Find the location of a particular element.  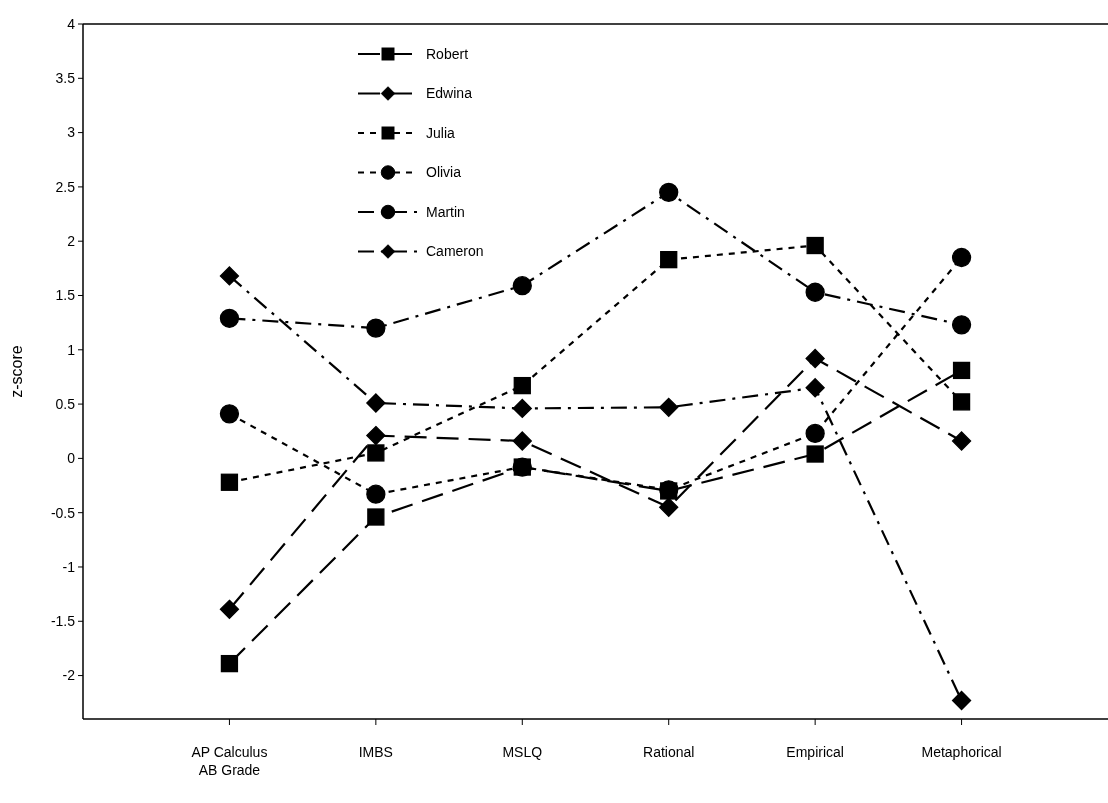

legend-label: Olivia is located at coordinates (444, 172).